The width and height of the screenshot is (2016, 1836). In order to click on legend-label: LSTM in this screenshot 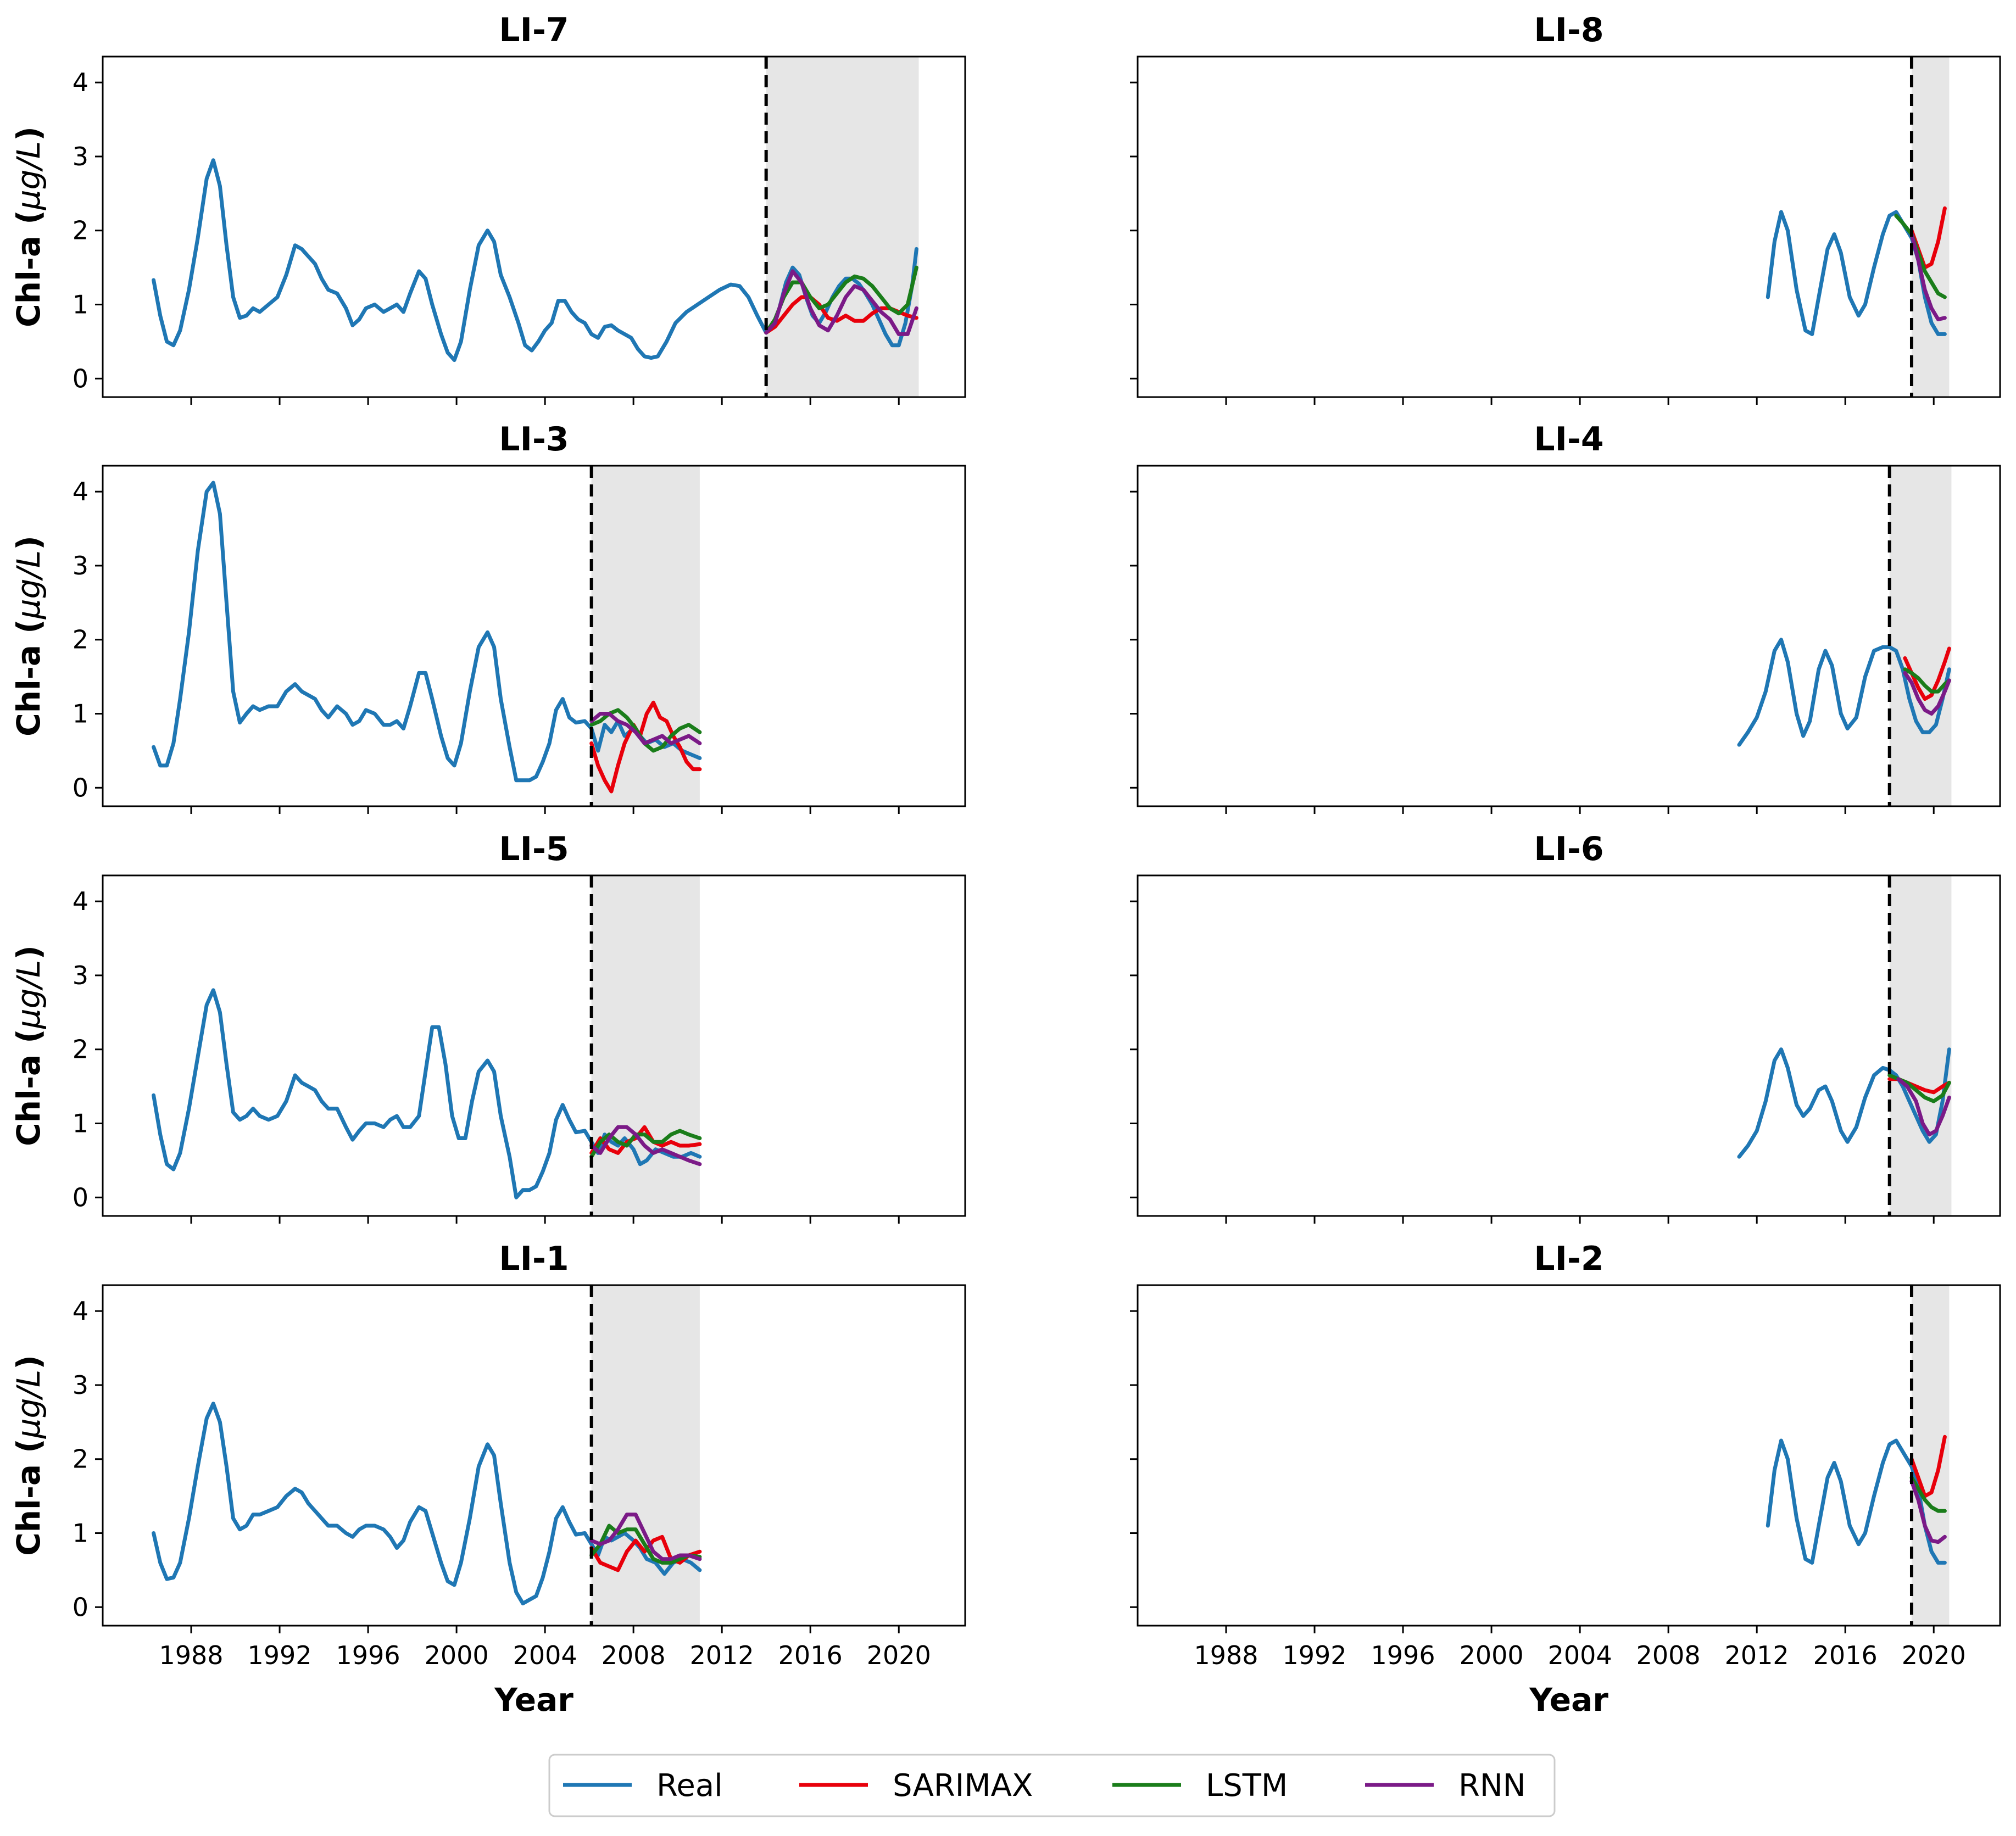, I will do `click(1247, 1786)`.